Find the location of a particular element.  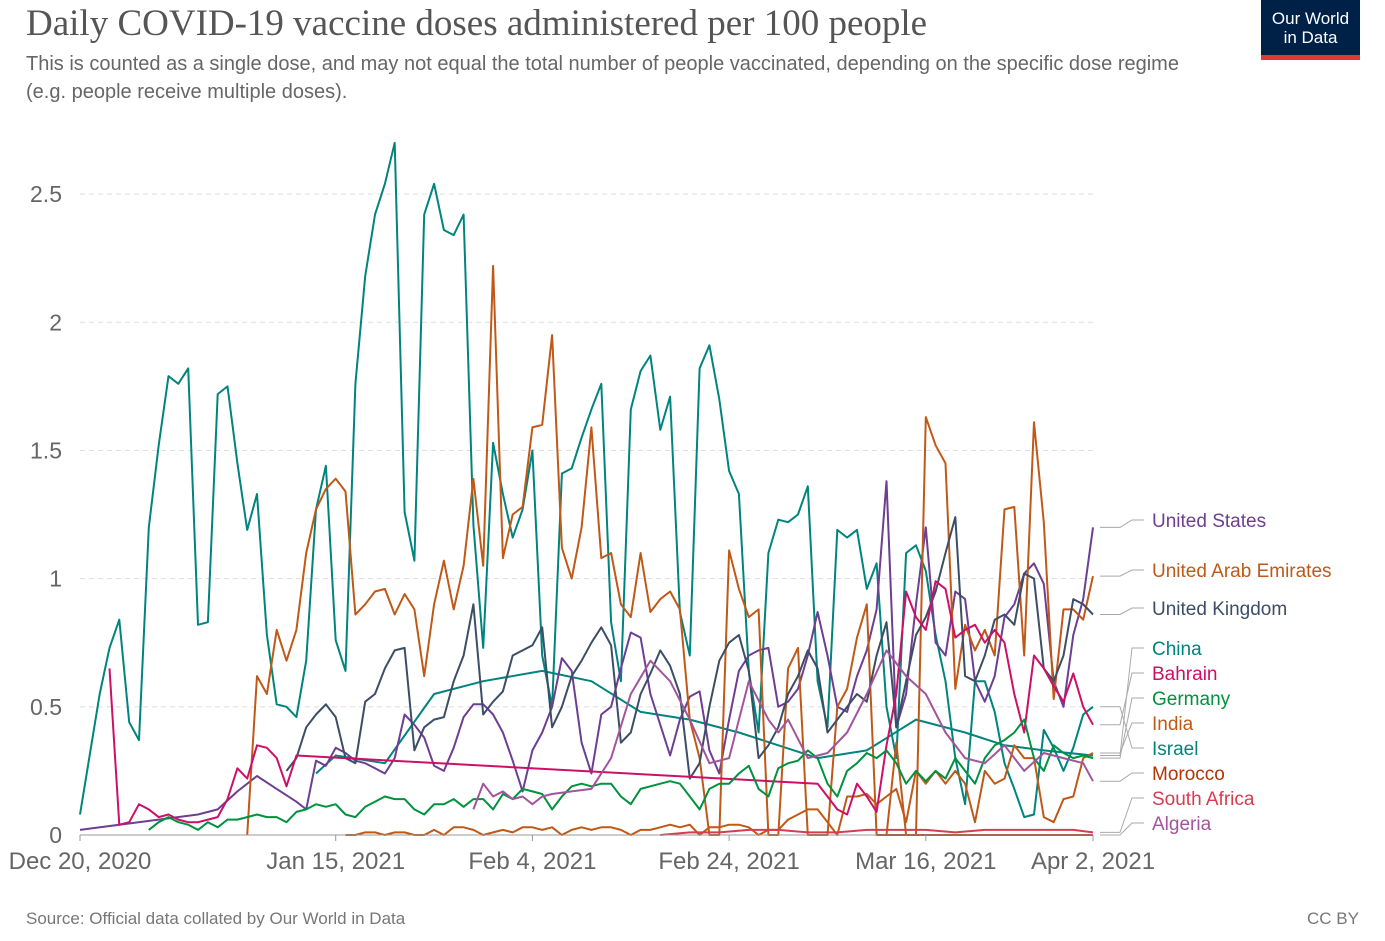

legend-item-israel: Israel is located at coordinates (1149, 733).